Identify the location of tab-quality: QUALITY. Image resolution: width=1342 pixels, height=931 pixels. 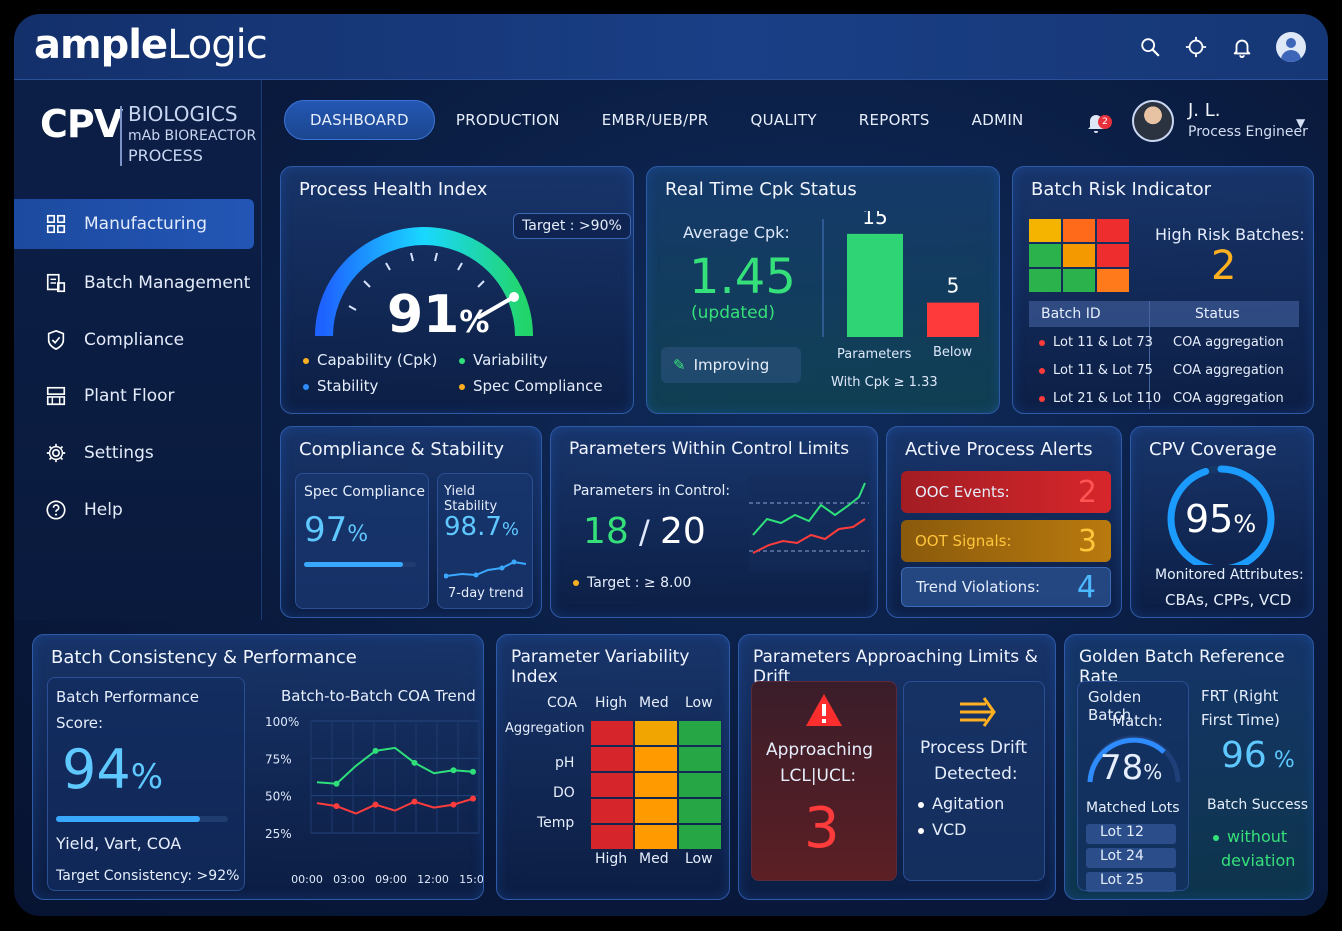
(783, 120).